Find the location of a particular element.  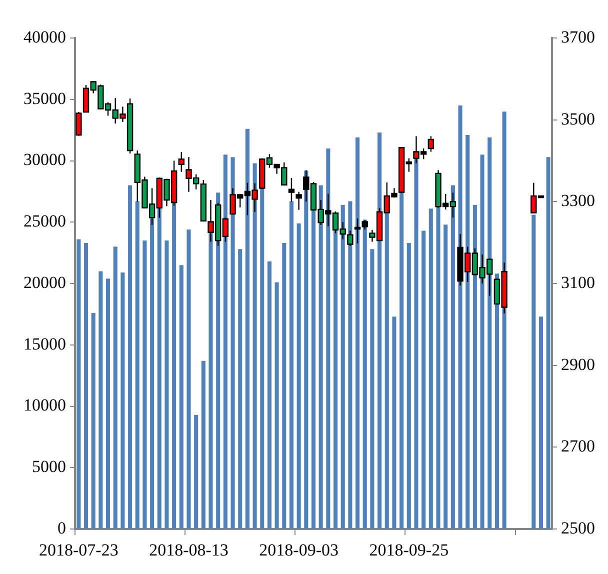

x-tick-label: 2018-08-13 is located at coordinates (188, 550).